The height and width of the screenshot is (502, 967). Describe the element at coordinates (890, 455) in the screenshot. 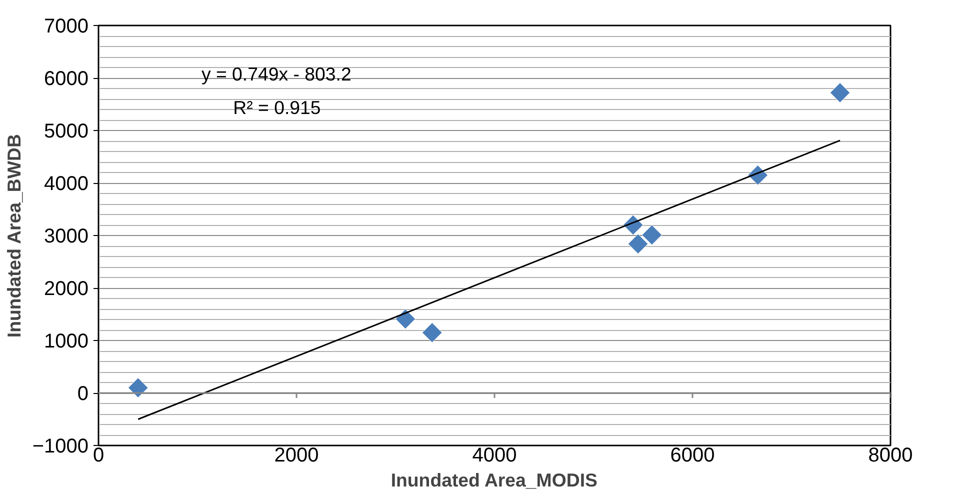

I see `x-tick-label: 8000` at that location.